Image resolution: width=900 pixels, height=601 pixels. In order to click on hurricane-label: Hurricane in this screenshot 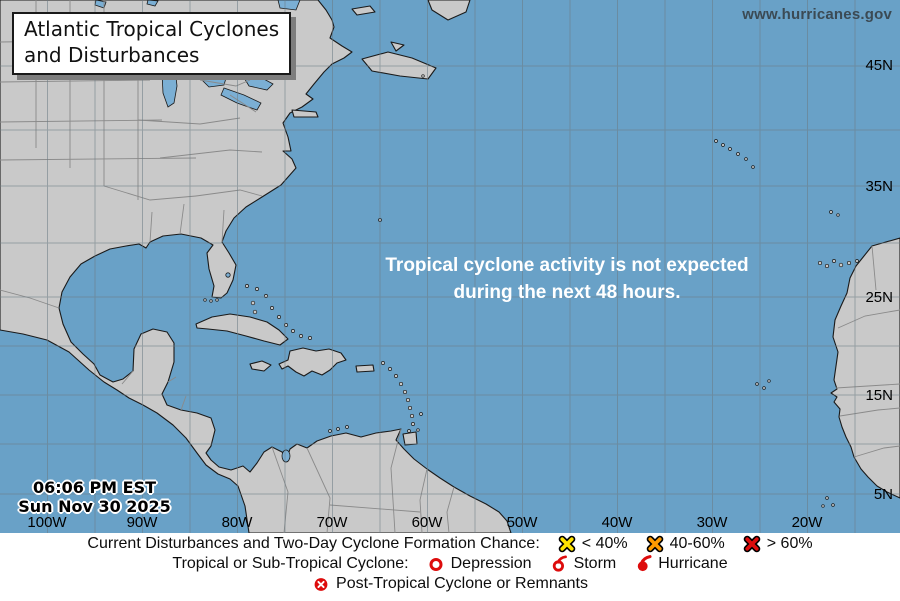, I will do `click(693, 563)`.